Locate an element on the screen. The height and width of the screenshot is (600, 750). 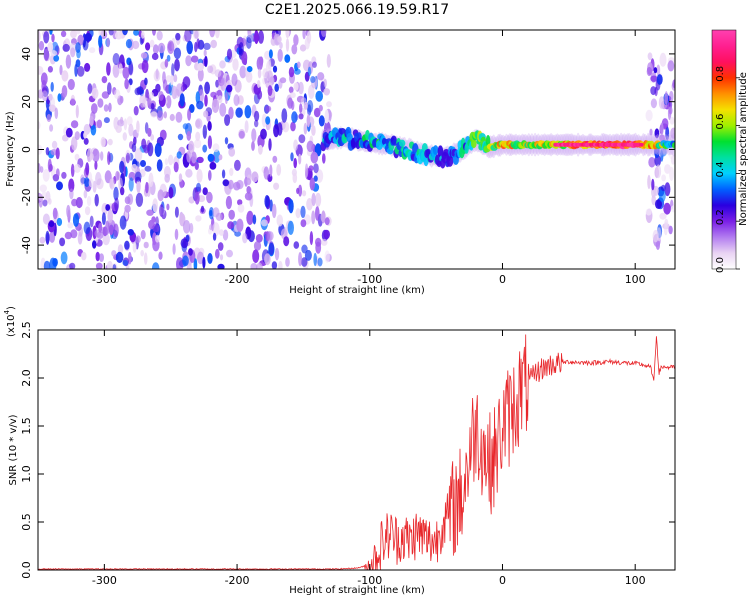
snr-y-tick-label: 0.5 is located at coordinates (26, 522).